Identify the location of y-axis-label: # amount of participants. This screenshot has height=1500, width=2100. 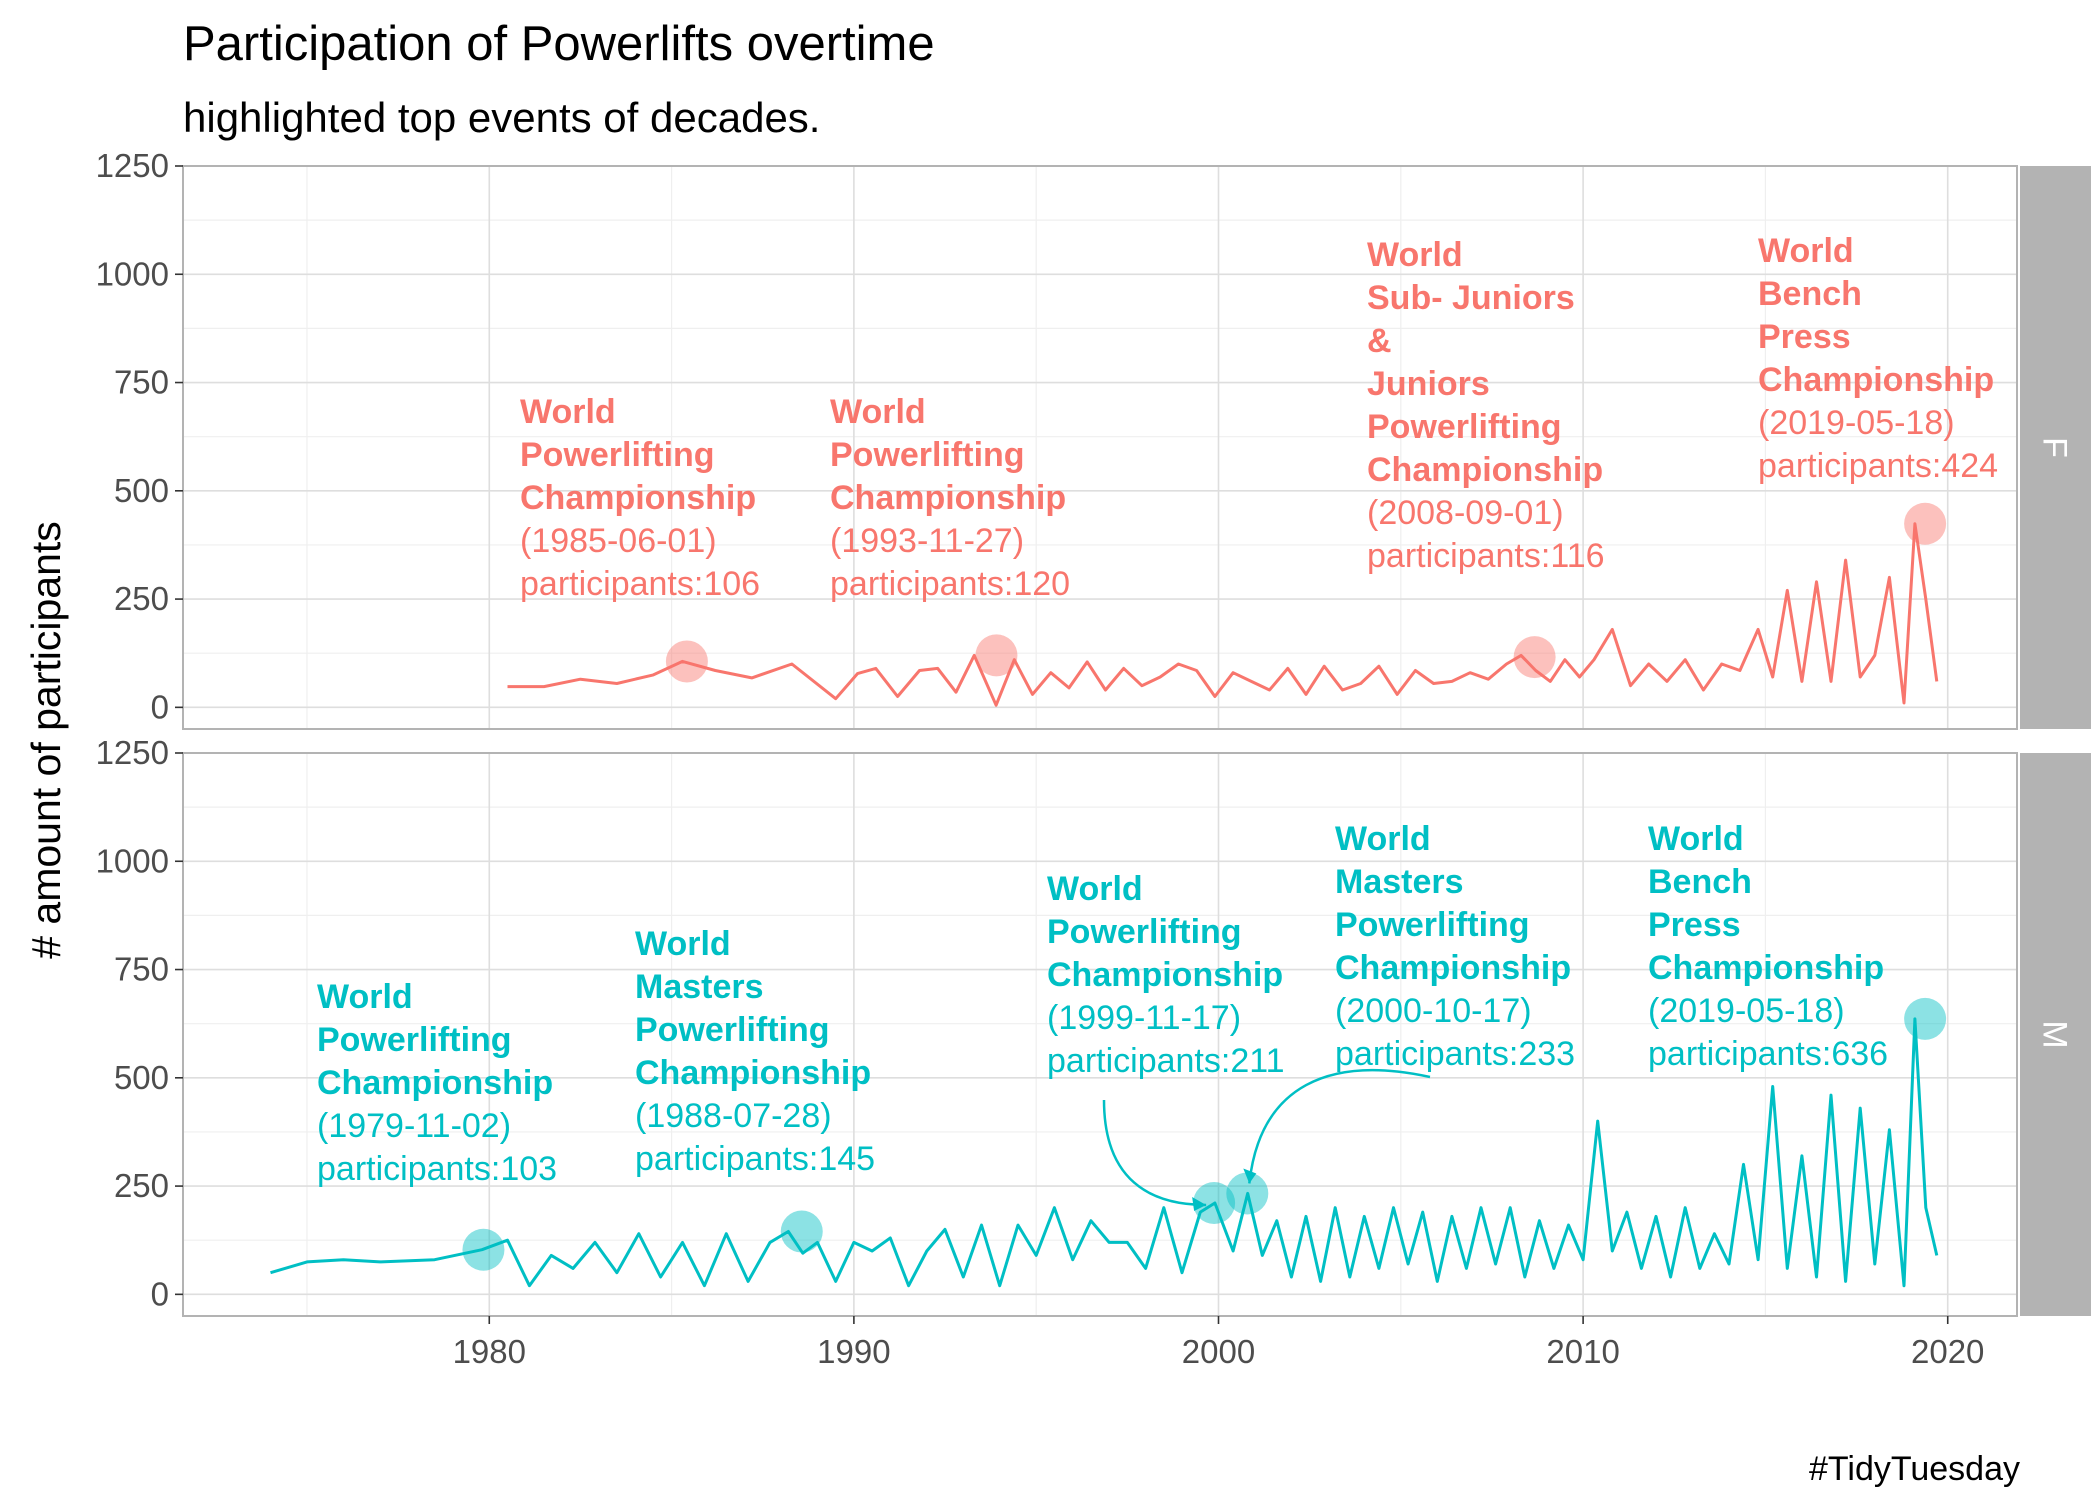
(46, 740).